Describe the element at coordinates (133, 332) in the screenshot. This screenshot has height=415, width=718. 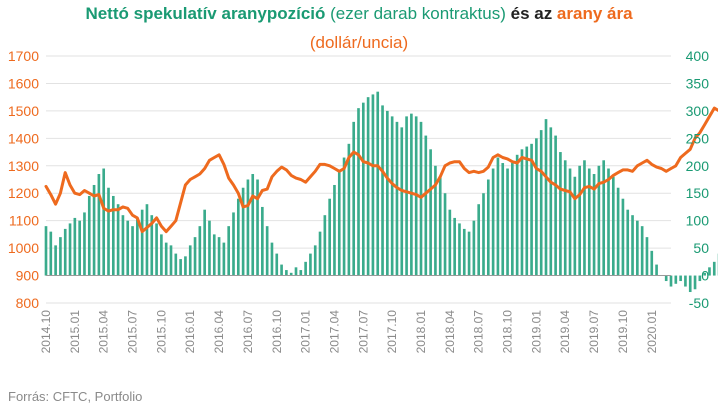
I see `x-axis-tick-label: 2015.07` at that location.